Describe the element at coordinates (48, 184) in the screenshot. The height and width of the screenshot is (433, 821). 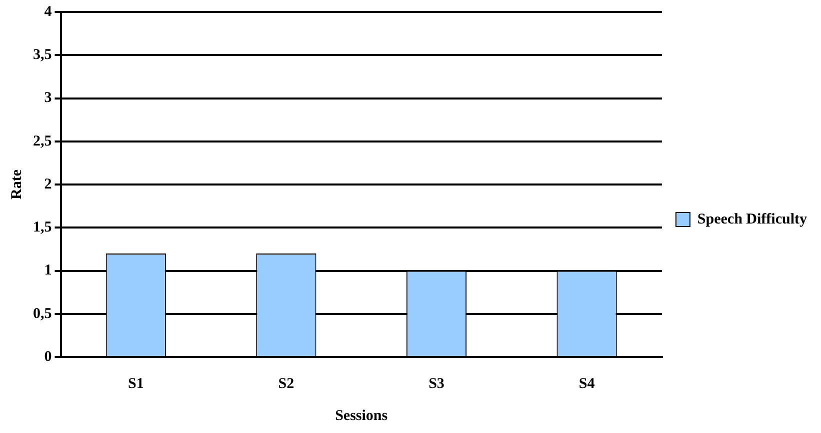
I see `y-tick-label: 2` at that location.